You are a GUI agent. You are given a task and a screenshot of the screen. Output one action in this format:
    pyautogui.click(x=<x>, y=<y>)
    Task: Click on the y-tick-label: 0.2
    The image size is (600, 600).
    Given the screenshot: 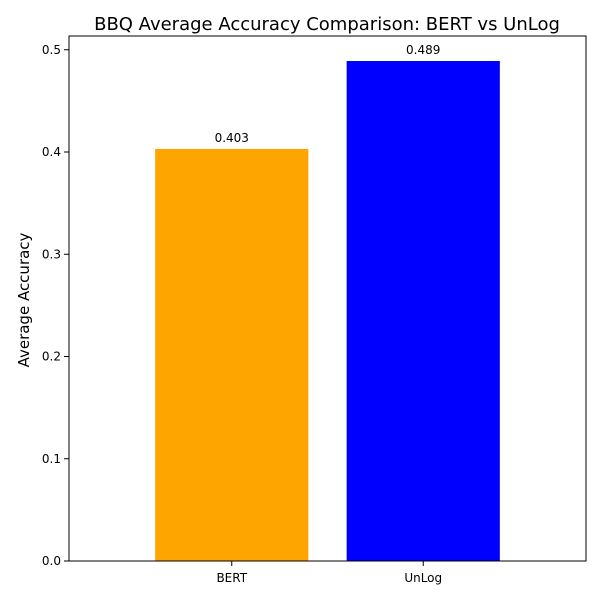 What is the action you would take?
    pyautogui.click(x=51, y=357)
    